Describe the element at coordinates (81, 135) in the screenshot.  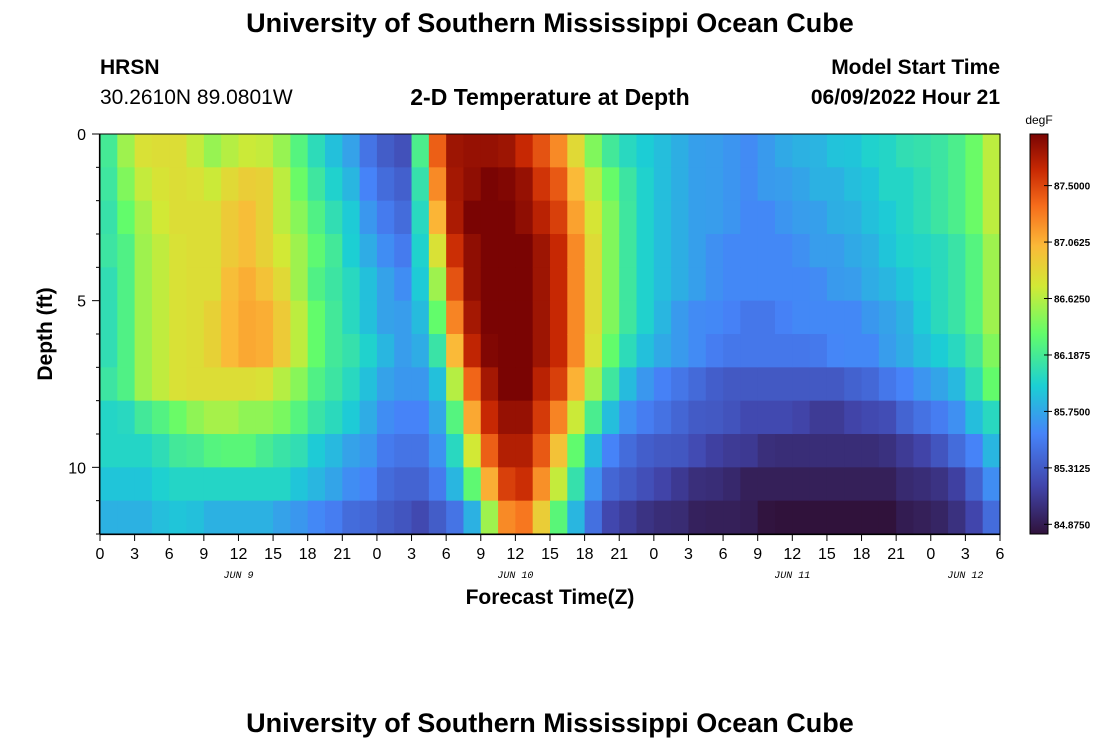
I see `y-tick-label: 0` at that location.